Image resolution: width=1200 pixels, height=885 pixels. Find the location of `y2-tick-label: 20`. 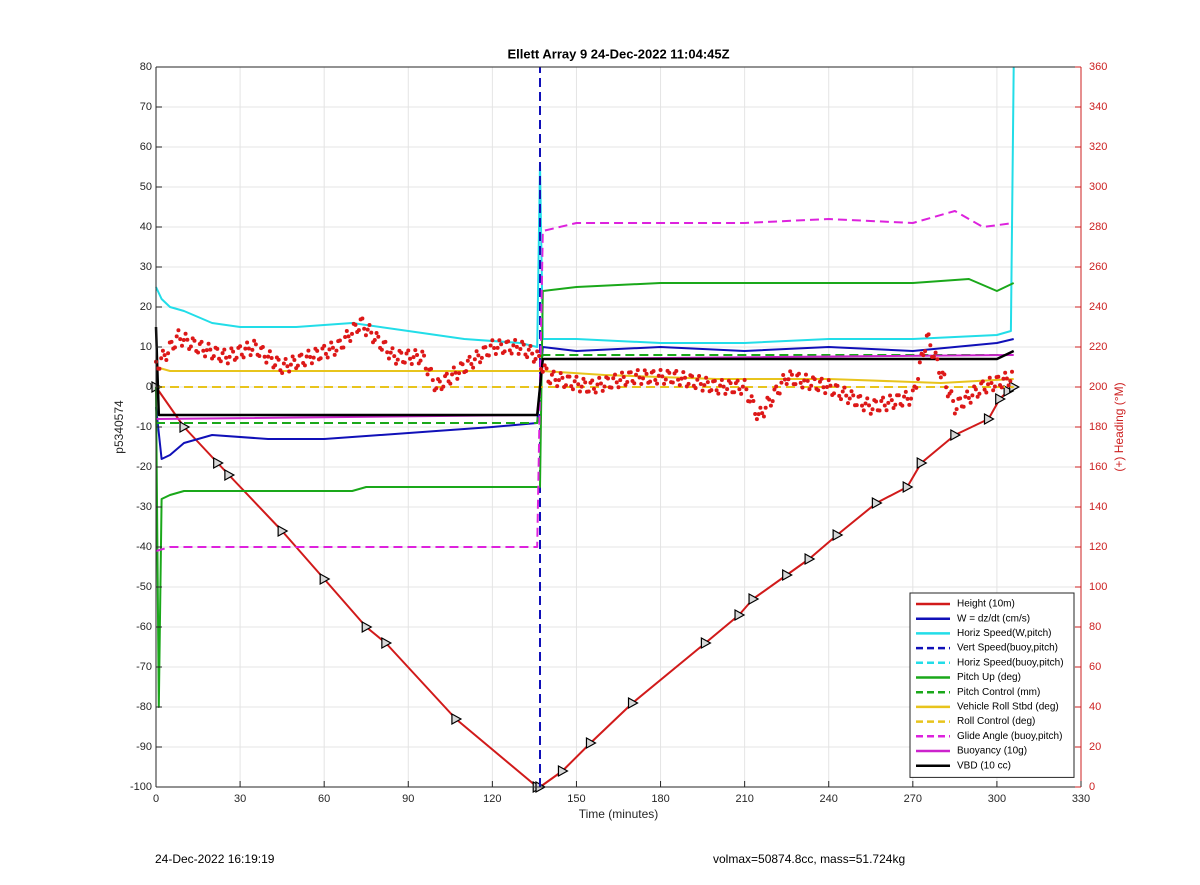

y2-tick-label: 20 is located at coordinates (1095, 747).